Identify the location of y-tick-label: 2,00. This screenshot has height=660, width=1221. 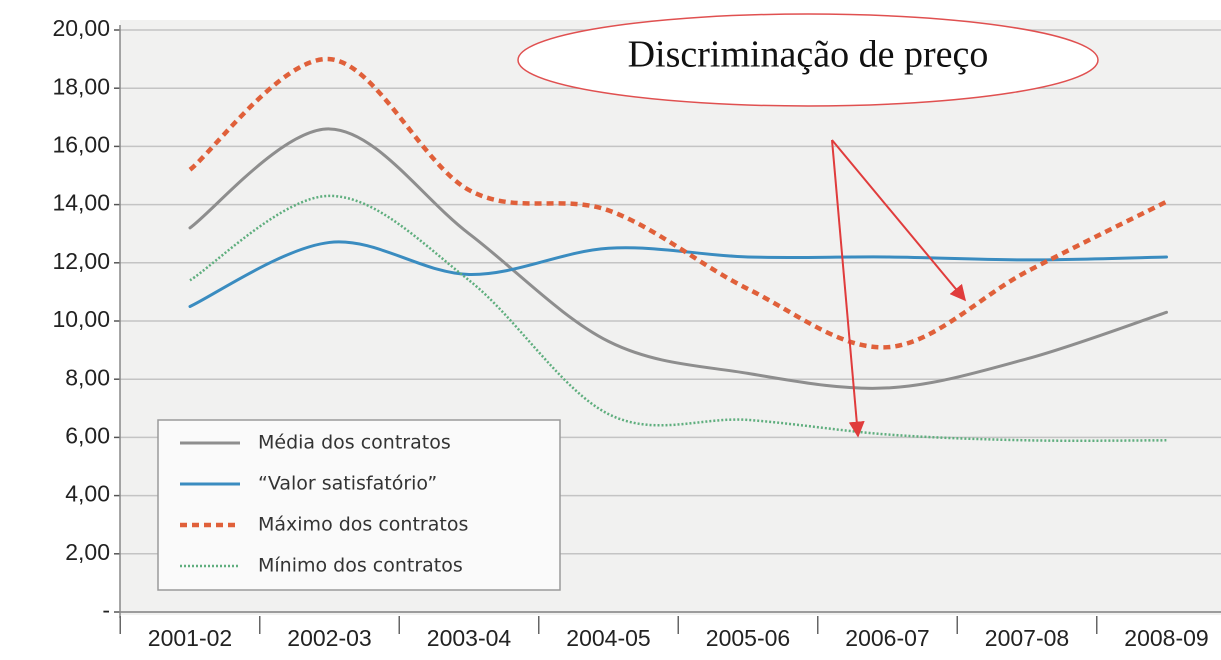
(87, 552).